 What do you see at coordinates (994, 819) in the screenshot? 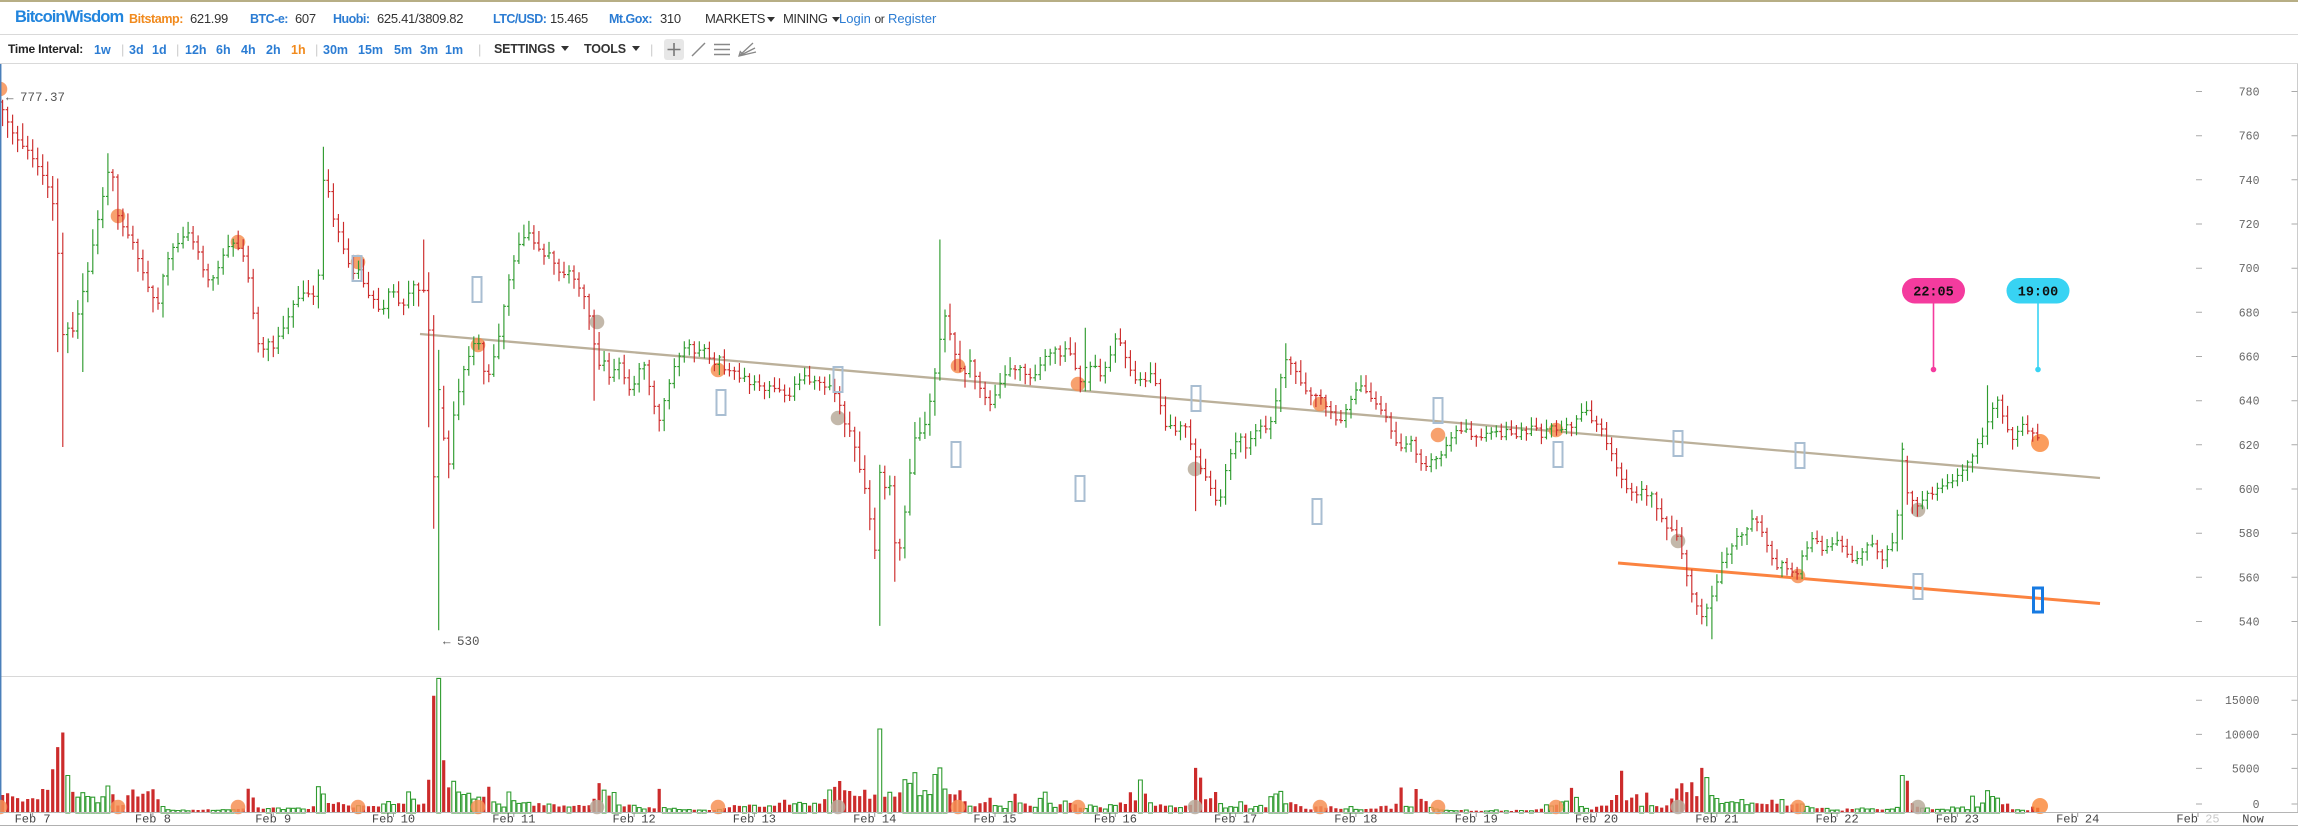
I see `svg-text: Feb 15` at bounding box center [994, 819].